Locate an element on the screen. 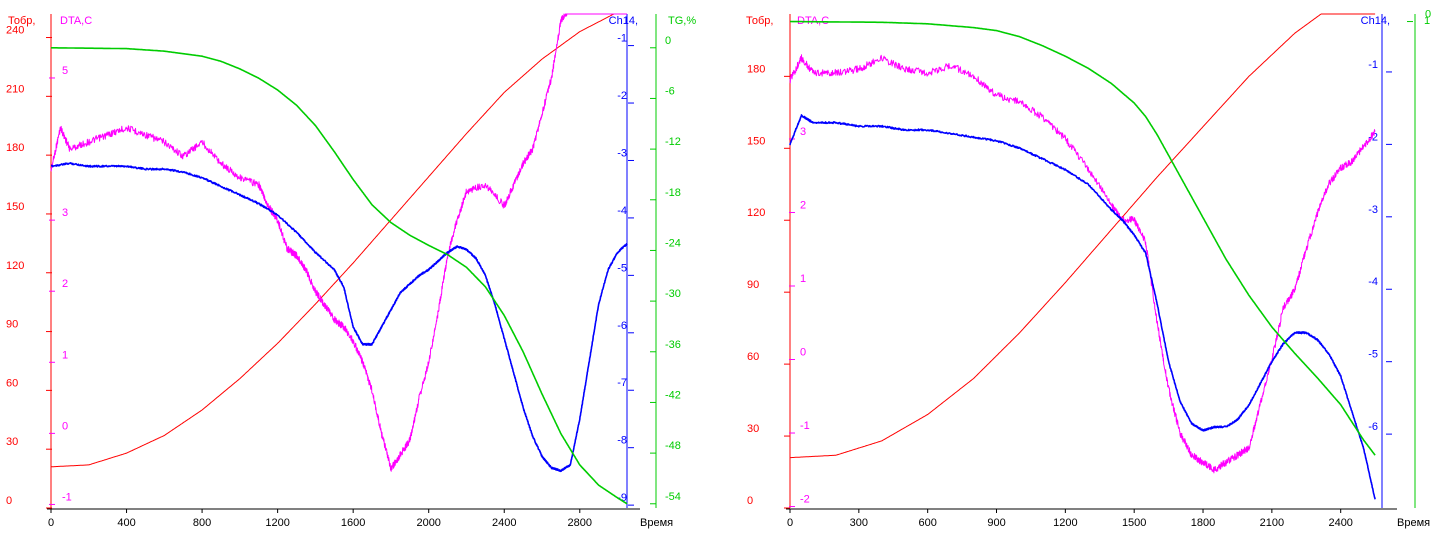 Image resolution: width=1431 pixels, height=534 pixels. tg-tick-label: -18 is located at coordinates (673, 193).